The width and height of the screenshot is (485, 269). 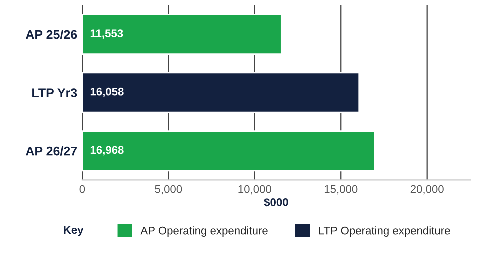 What do you see at coordinates (52, 151) in the screenshot?
I see `y-tick-label: AP 26/27` at bounding box center [52, 151].